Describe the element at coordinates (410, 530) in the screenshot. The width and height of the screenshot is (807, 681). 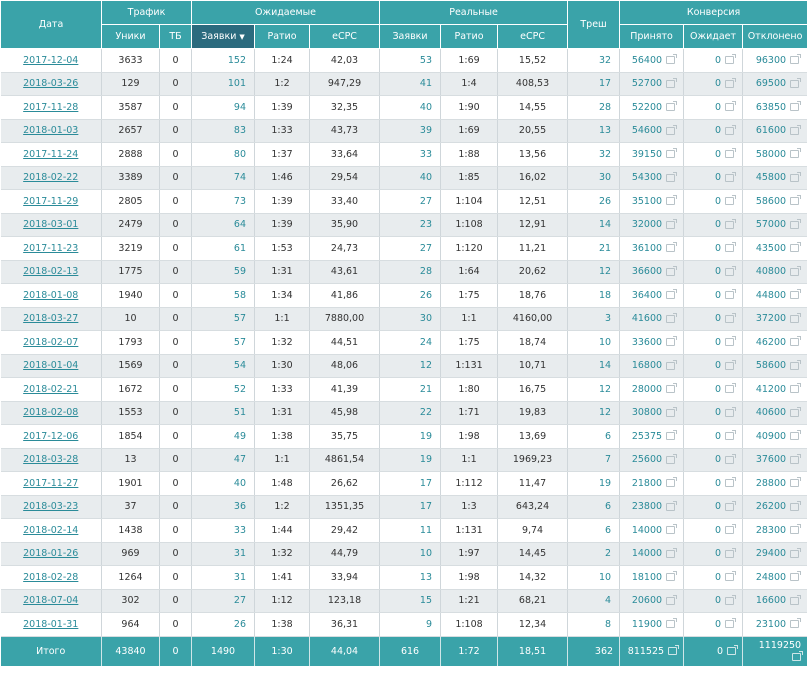
I see `requests-real-cell: 11` at that location.